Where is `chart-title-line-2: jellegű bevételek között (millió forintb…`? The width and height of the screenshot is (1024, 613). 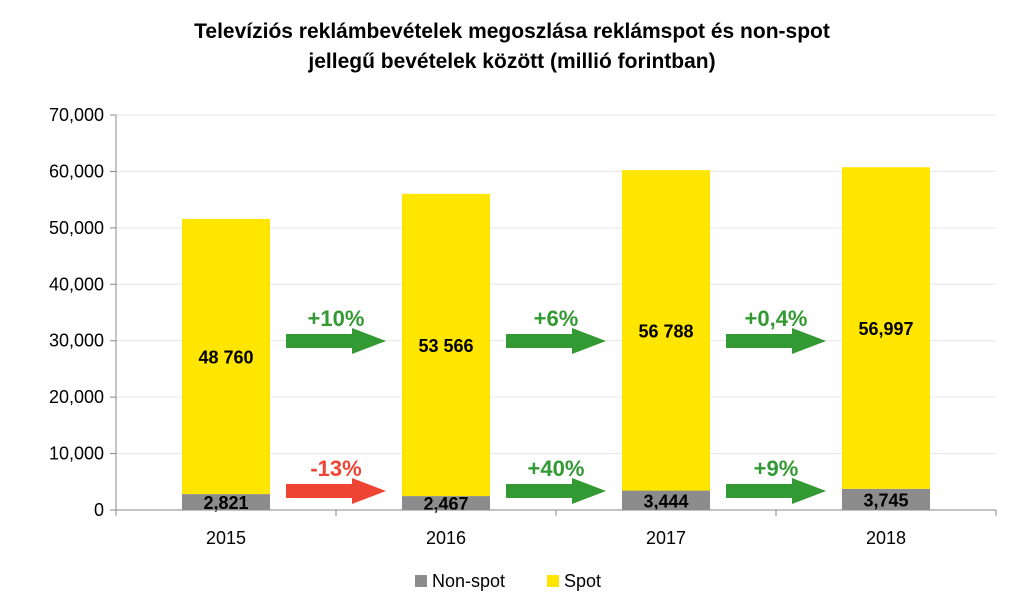
chart-title-line-2: jellegű bevételek között (millió forintb… is located at coordinates (511, 61).